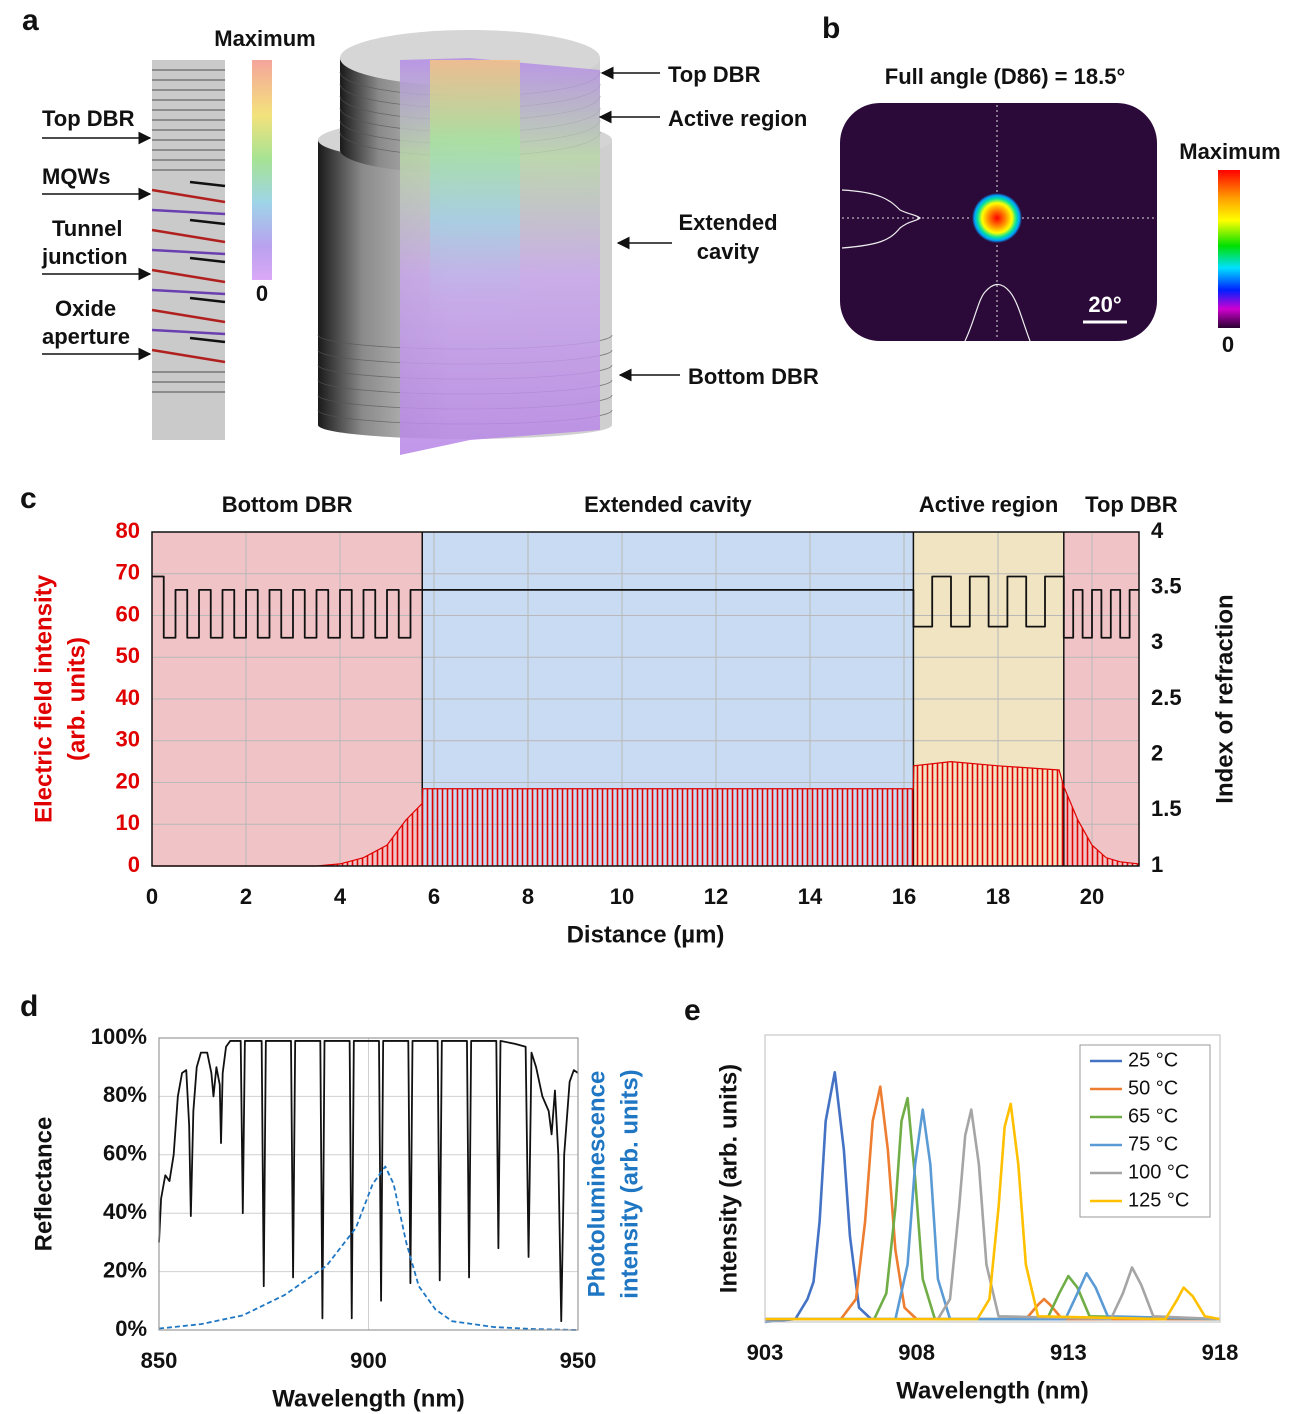 This screenshot has width=1295, height=1414. I want to click on y2-tick-label: 3, so click(1157, 641).